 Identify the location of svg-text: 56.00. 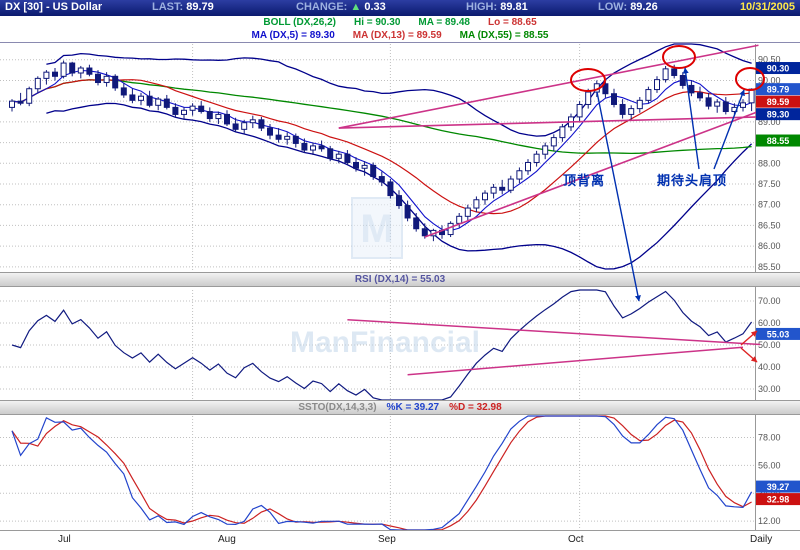
(769, 465).